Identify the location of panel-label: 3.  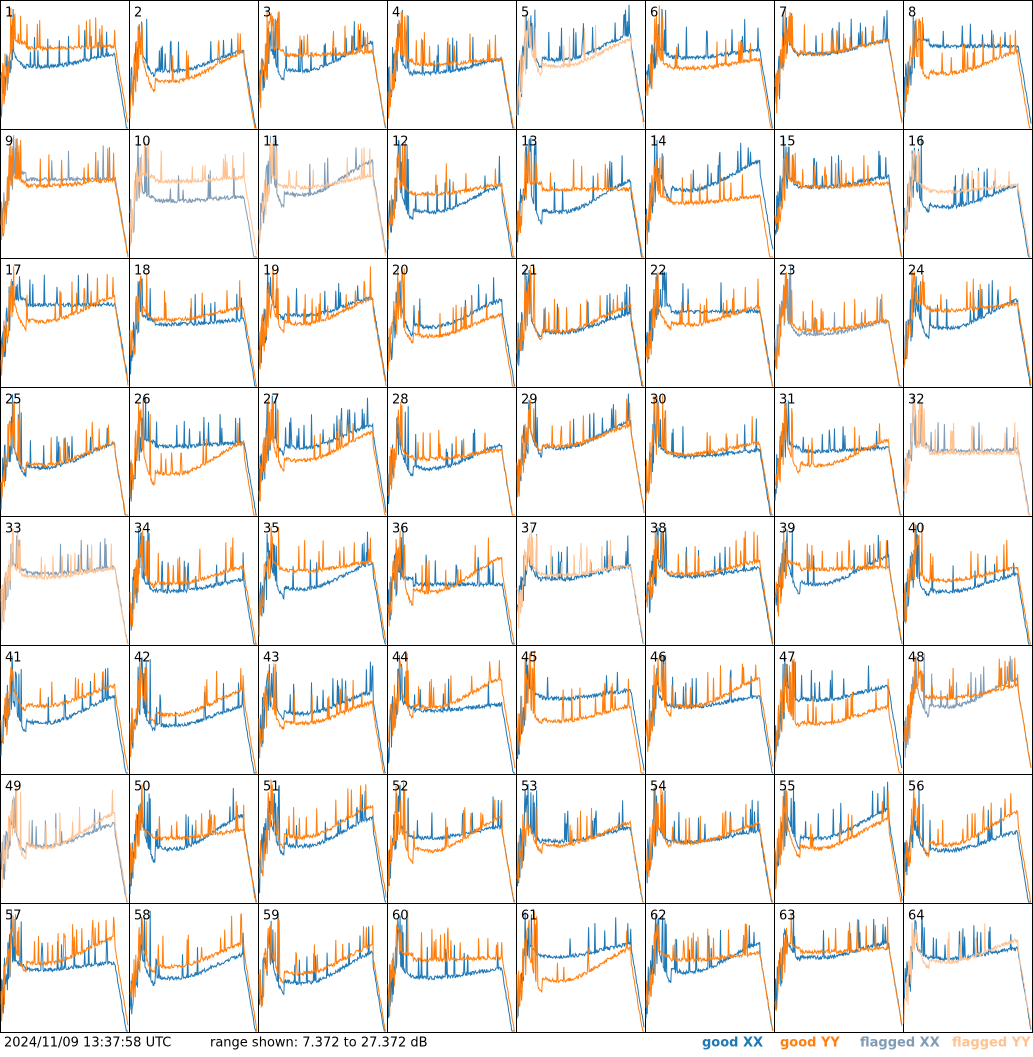
(267, 13).